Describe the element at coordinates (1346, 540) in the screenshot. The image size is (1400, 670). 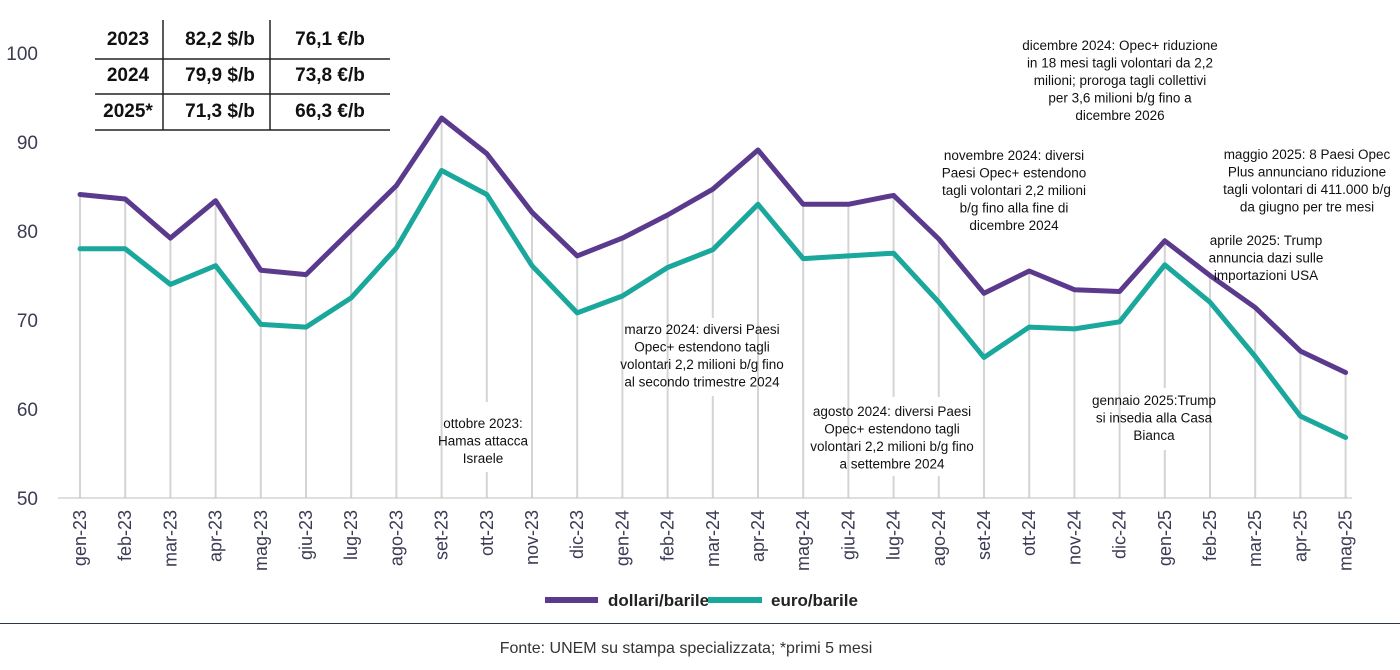
I see `x-tick-label: mag-25` at that location.